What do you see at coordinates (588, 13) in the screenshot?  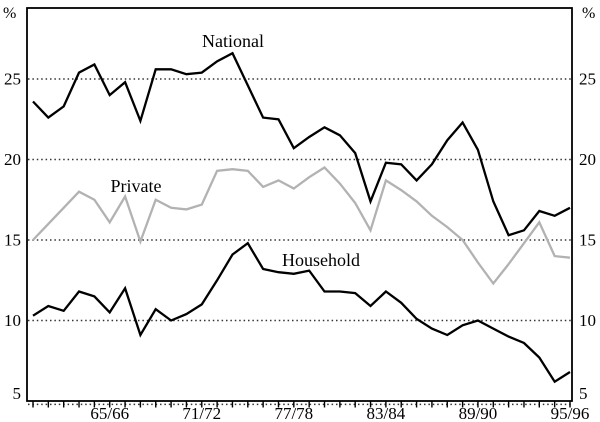 I see `percent-symbol-right: %` at bounding box center [588, 13].